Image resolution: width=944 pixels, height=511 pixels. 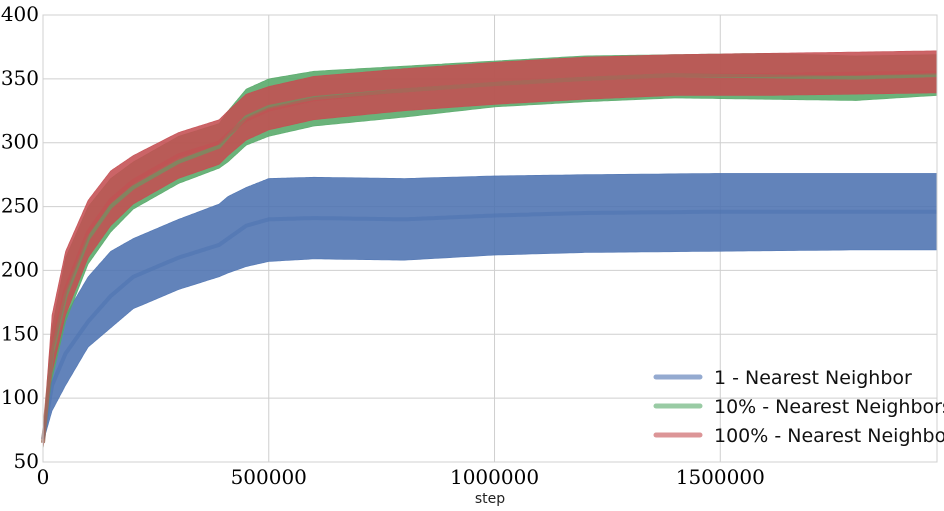 What do you see at coordinates (20, 206) in the screenshot?
I see `y-tick-label: 250` at bounding box center [20, 206].